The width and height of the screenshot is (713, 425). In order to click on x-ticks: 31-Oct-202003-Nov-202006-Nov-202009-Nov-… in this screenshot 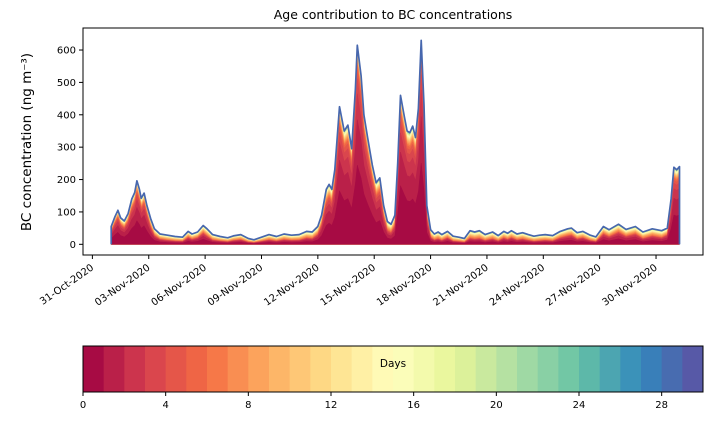, I will do `click(349, 282)`.